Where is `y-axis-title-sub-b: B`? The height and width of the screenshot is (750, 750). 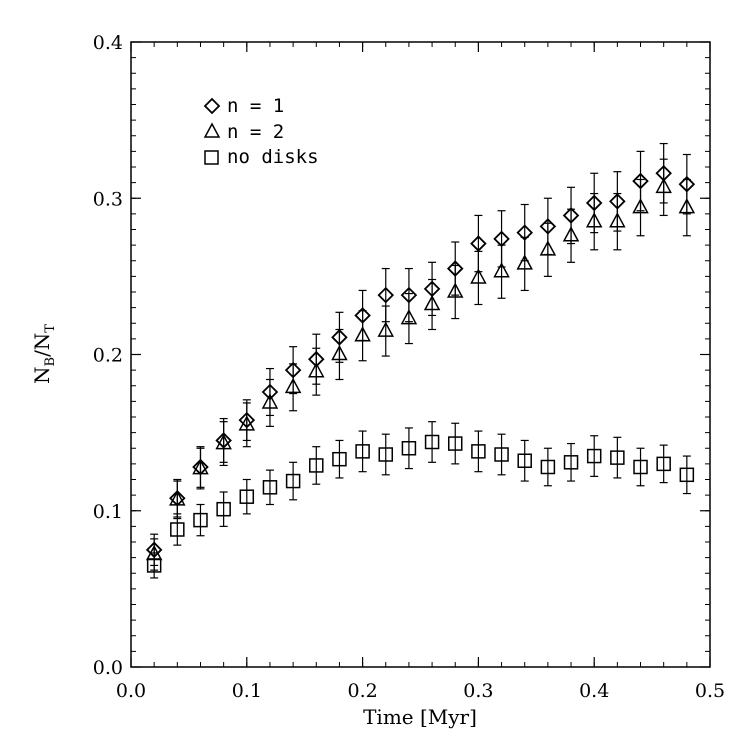
y-axis-title-sub-b: B is located at coordinates (50, 362).